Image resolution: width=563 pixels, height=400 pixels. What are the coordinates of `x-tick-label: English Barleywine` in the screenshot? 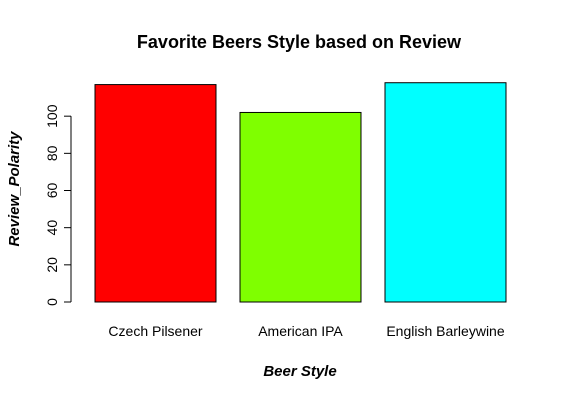 It's located at (445, 331).